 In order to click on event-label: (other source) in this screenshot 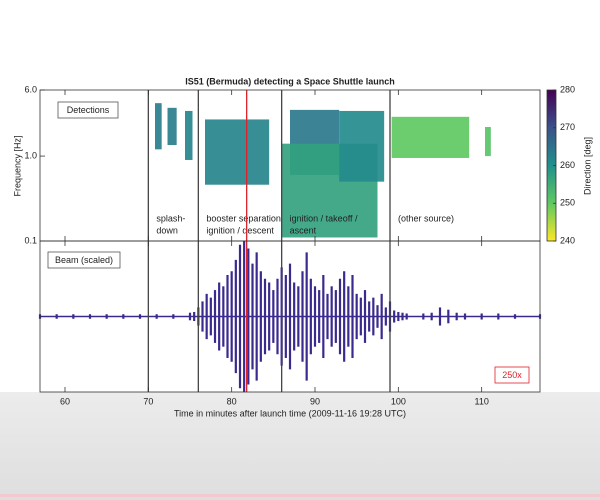, I will do `click(426, 218)`.